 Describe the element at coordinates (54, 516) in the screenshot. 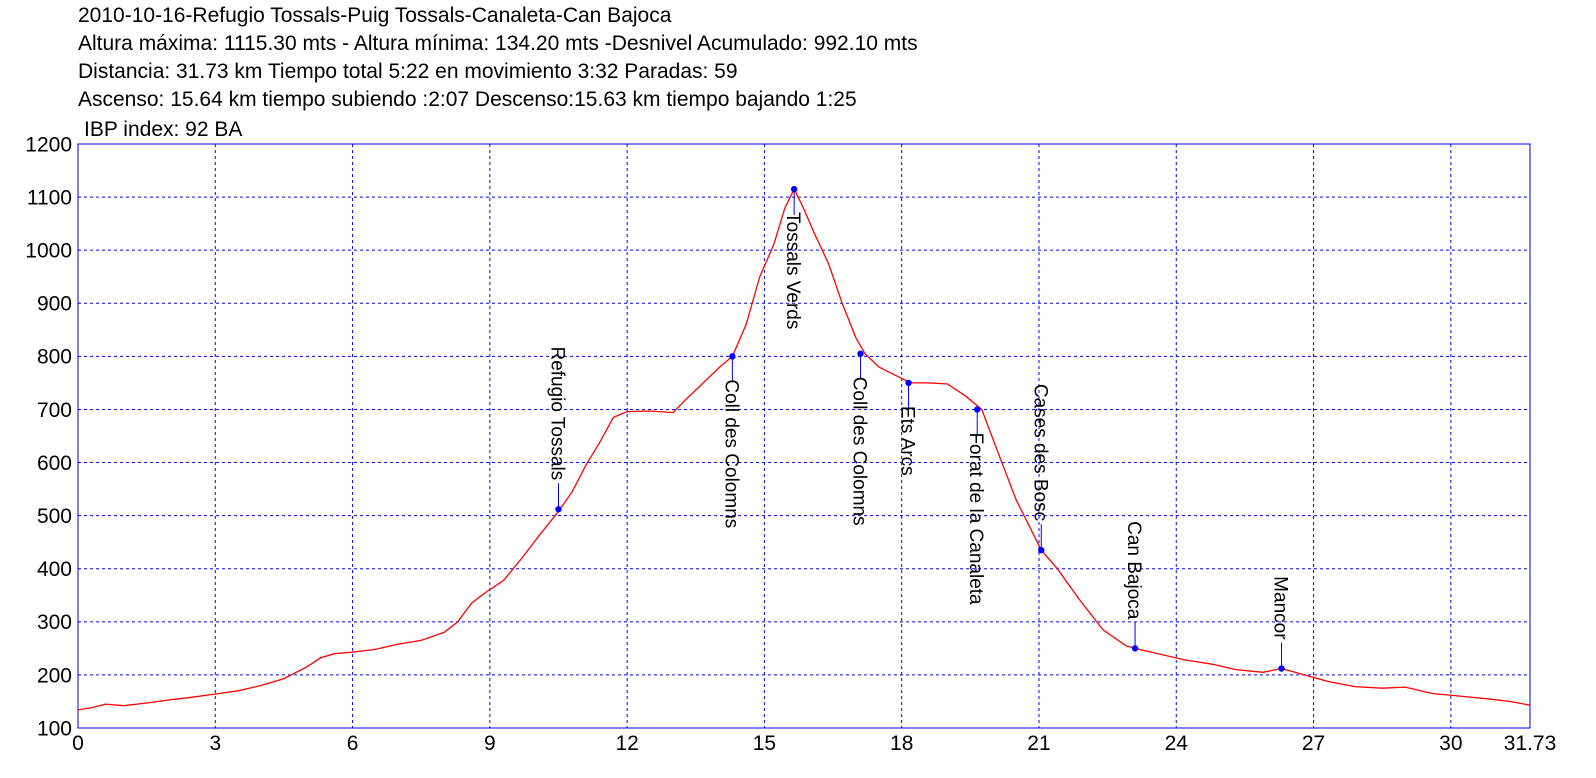

I see `y-tick-label: 500` at that location.